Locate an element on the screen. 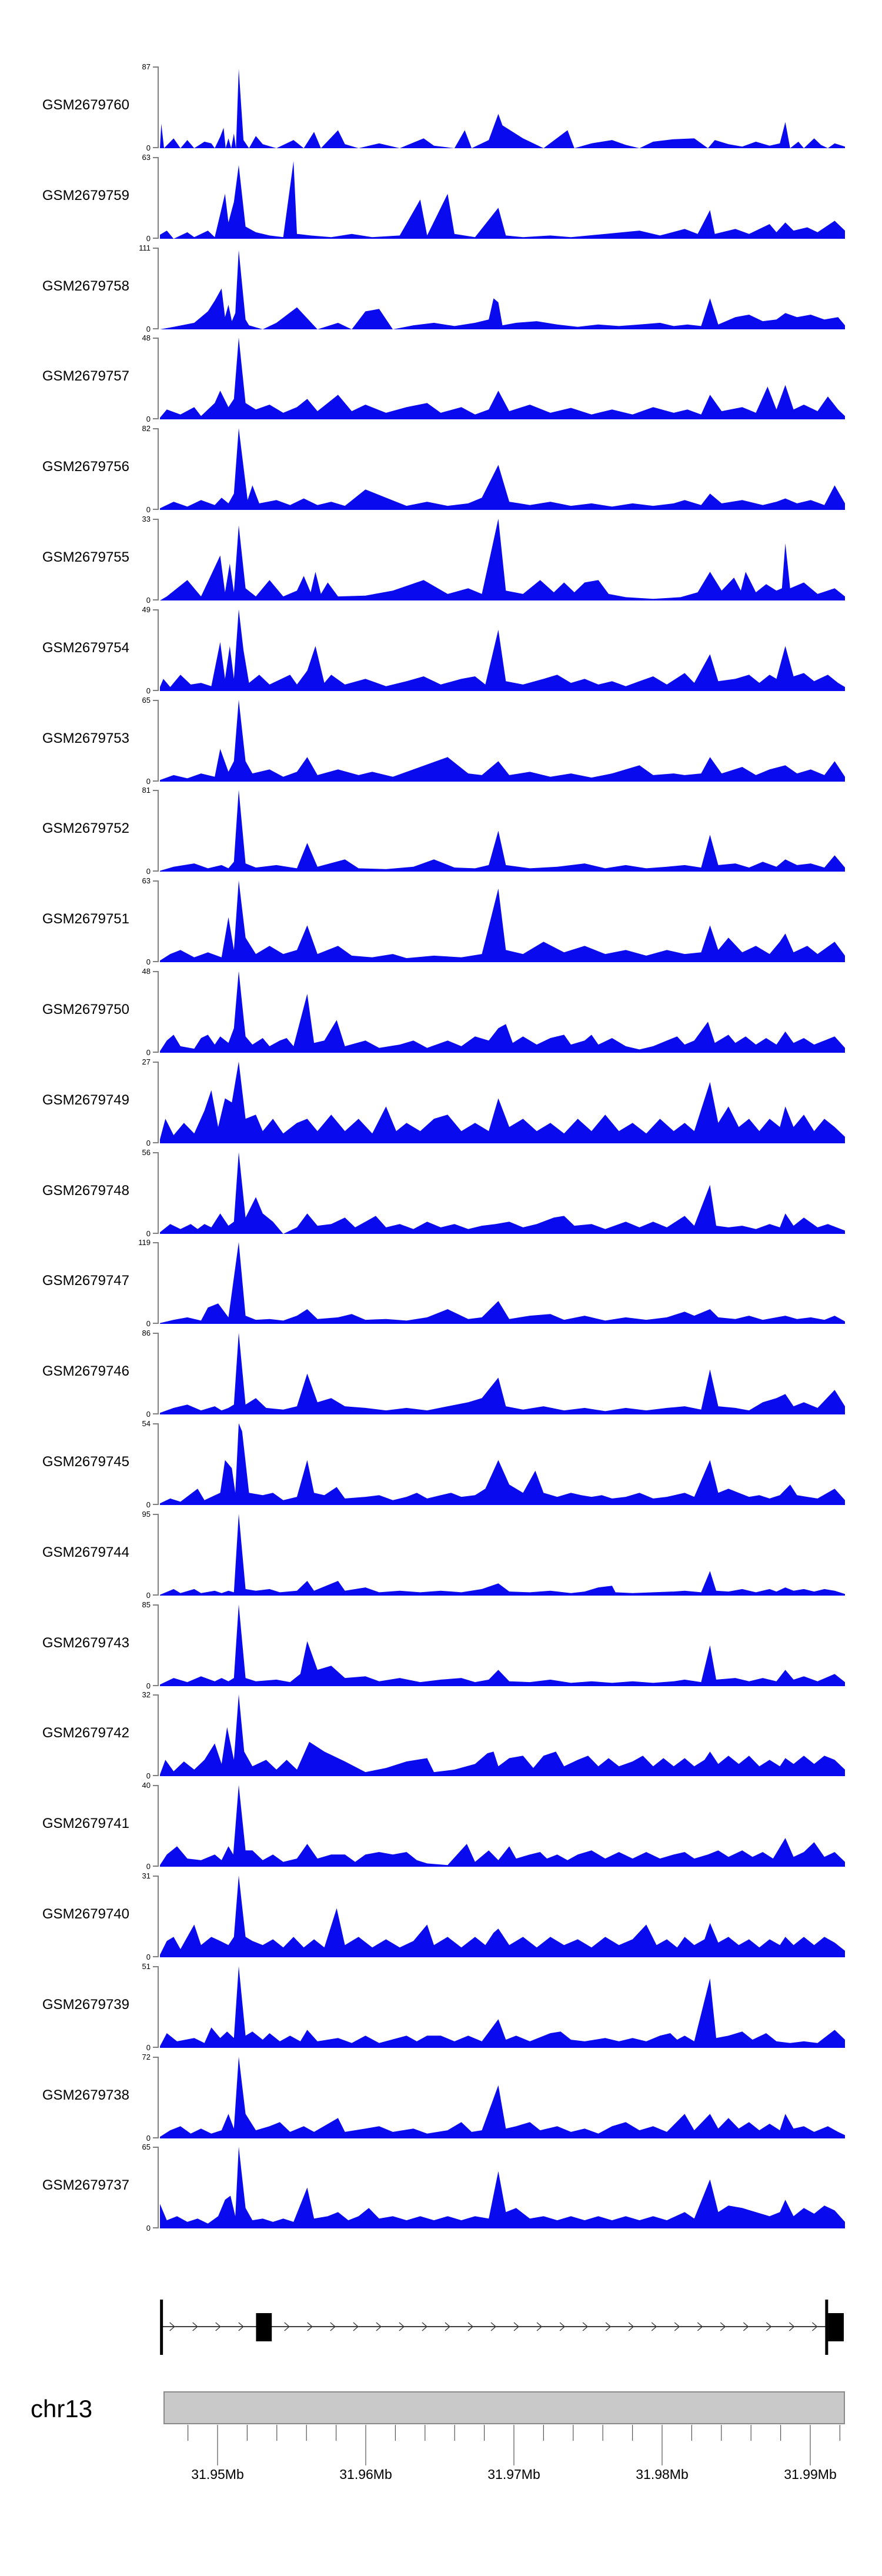 The height and width of the screenshot is (2576, 882). track-label: GSM2679758 is located at coordinates (85, 286).